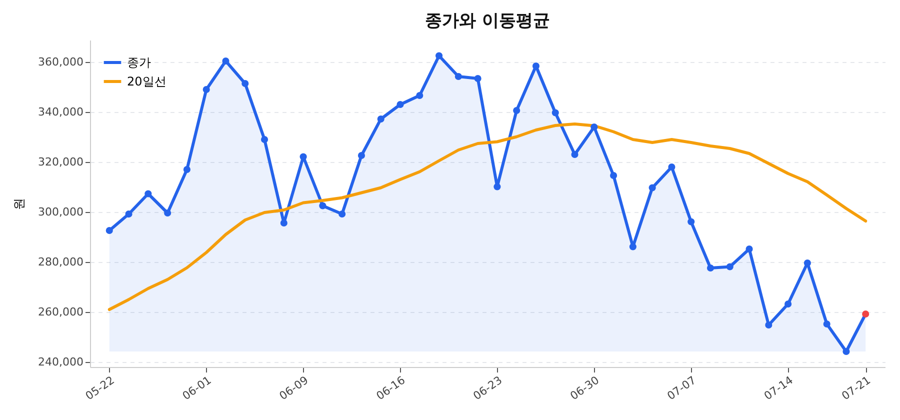 Image resolution: width=900 pixels, height=420 pixels. I want to click on y-tick-label: 320,000, so click(61, 161).